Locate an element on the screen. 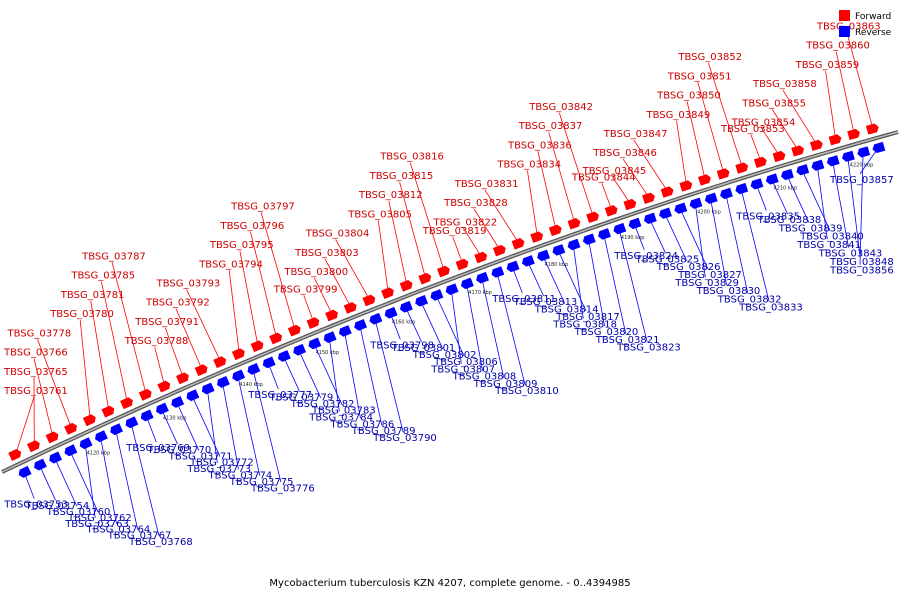 This screenshot has height=605, width=900. legend-reverse-label: Reverse is located at coordinates (873, 33).